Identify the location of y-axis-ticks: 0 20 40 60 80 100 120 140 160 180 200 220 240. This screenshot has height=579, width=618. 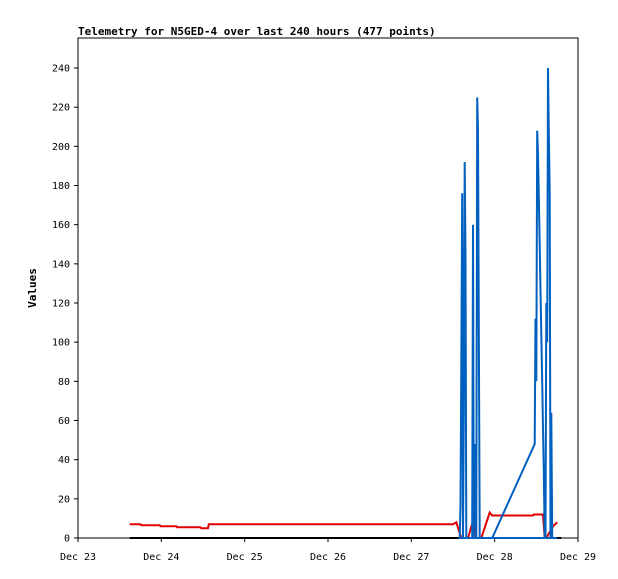
(65, 304).